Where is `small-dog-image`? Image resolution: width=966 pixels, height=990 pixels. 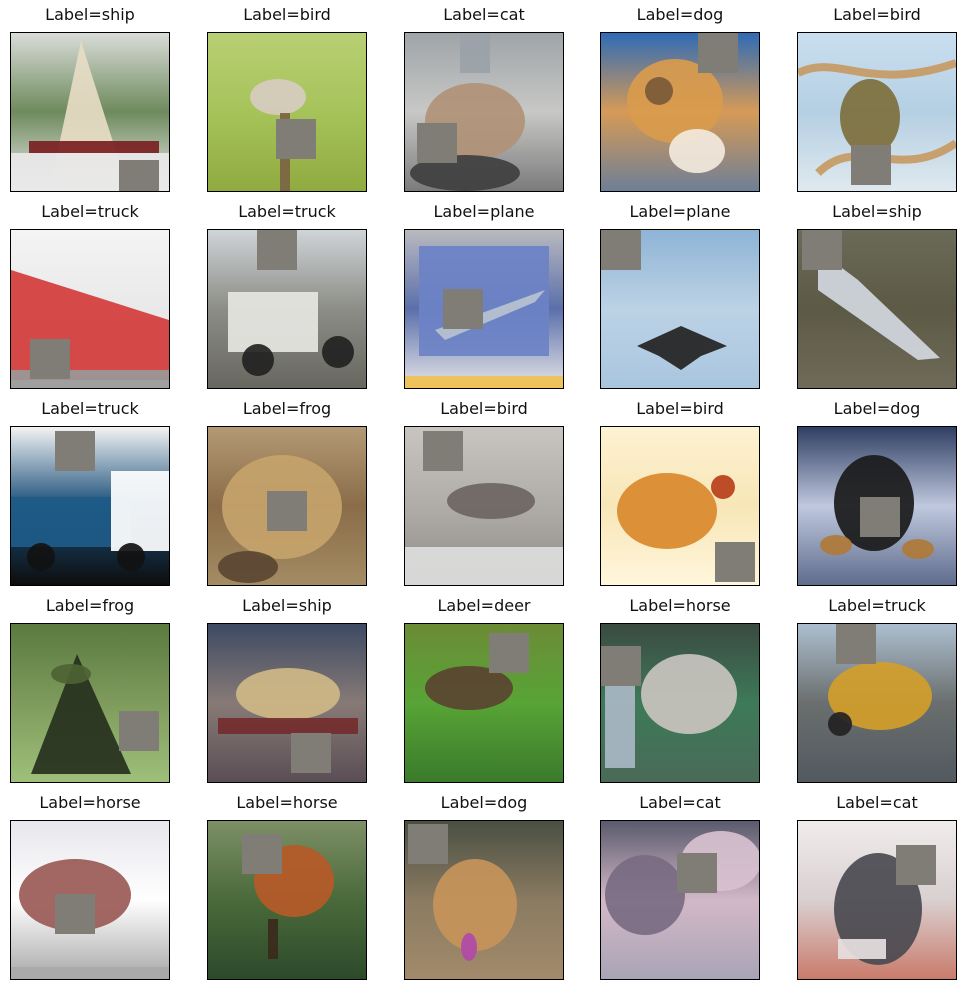 small-dog-image is located at coordinates (484, 900).